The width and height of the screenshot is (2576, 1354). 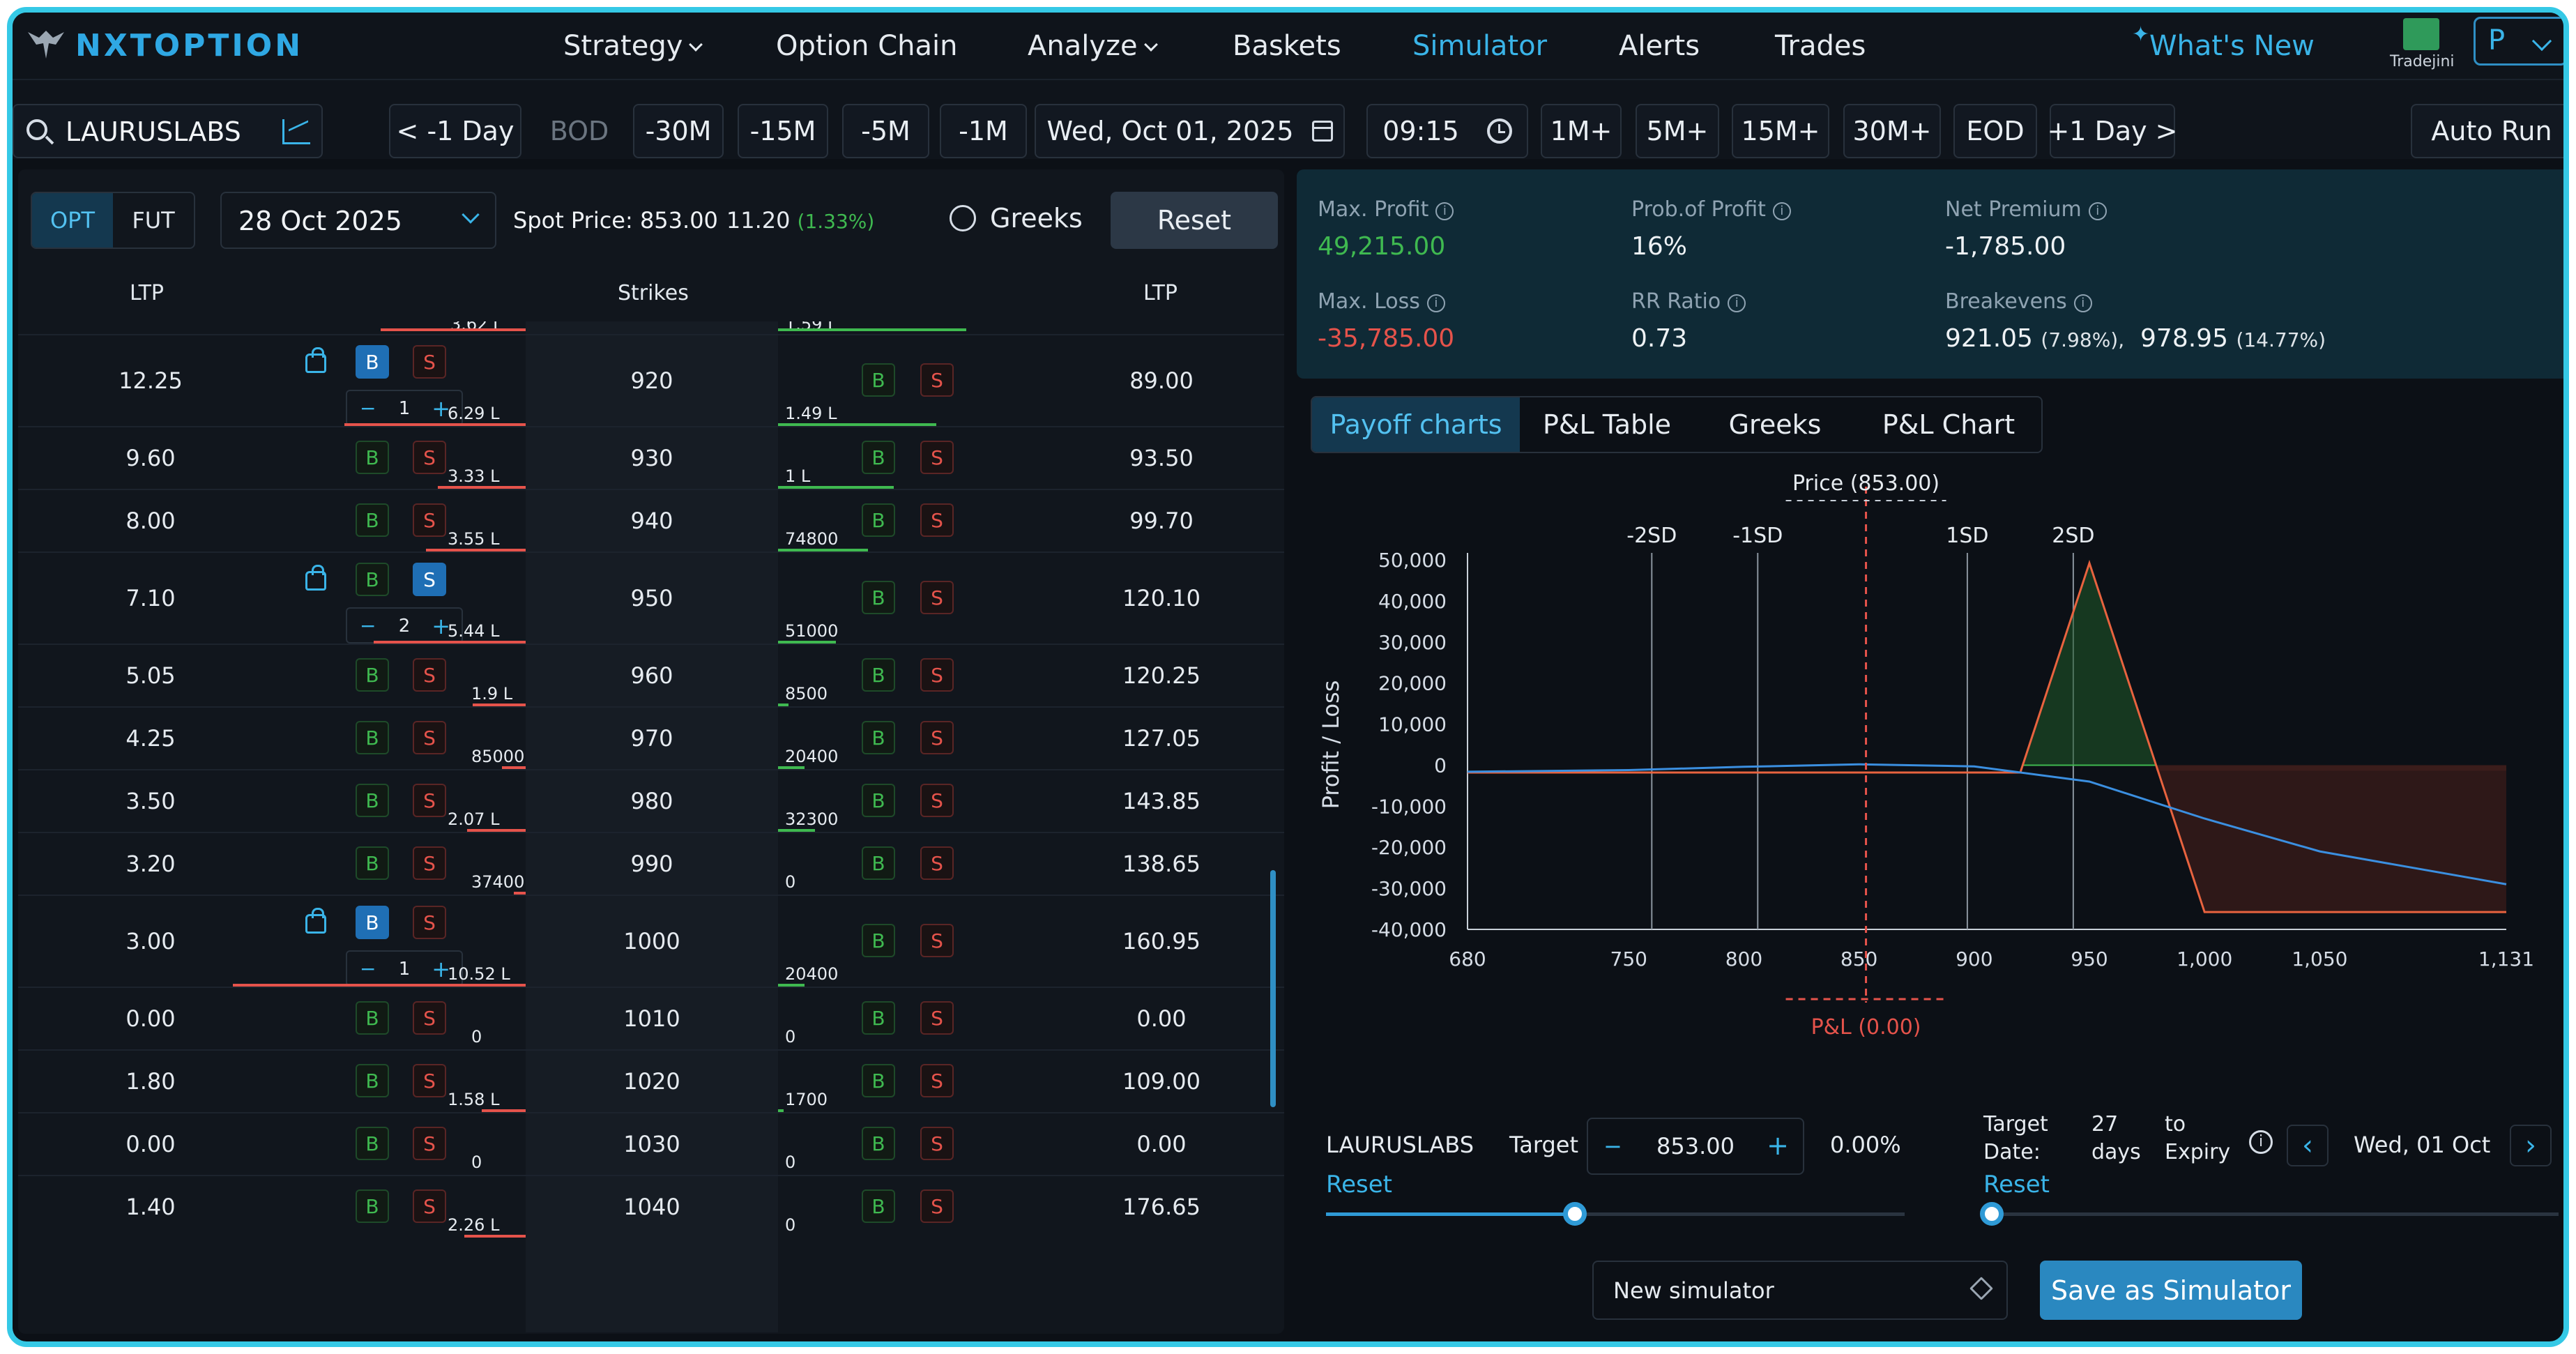 What do you see at coordinates (1800, 1290) in the screenshot?
I see `simulator-name-input: New simulator` at bounding box center [1800, 1290].